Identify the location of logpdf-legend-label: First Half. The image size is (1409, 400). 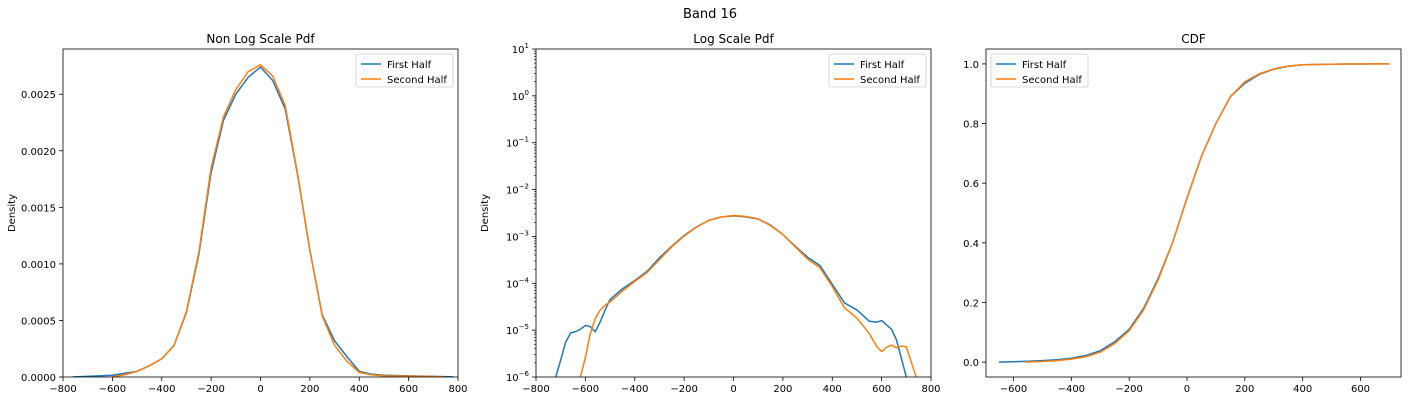
(882, 65).